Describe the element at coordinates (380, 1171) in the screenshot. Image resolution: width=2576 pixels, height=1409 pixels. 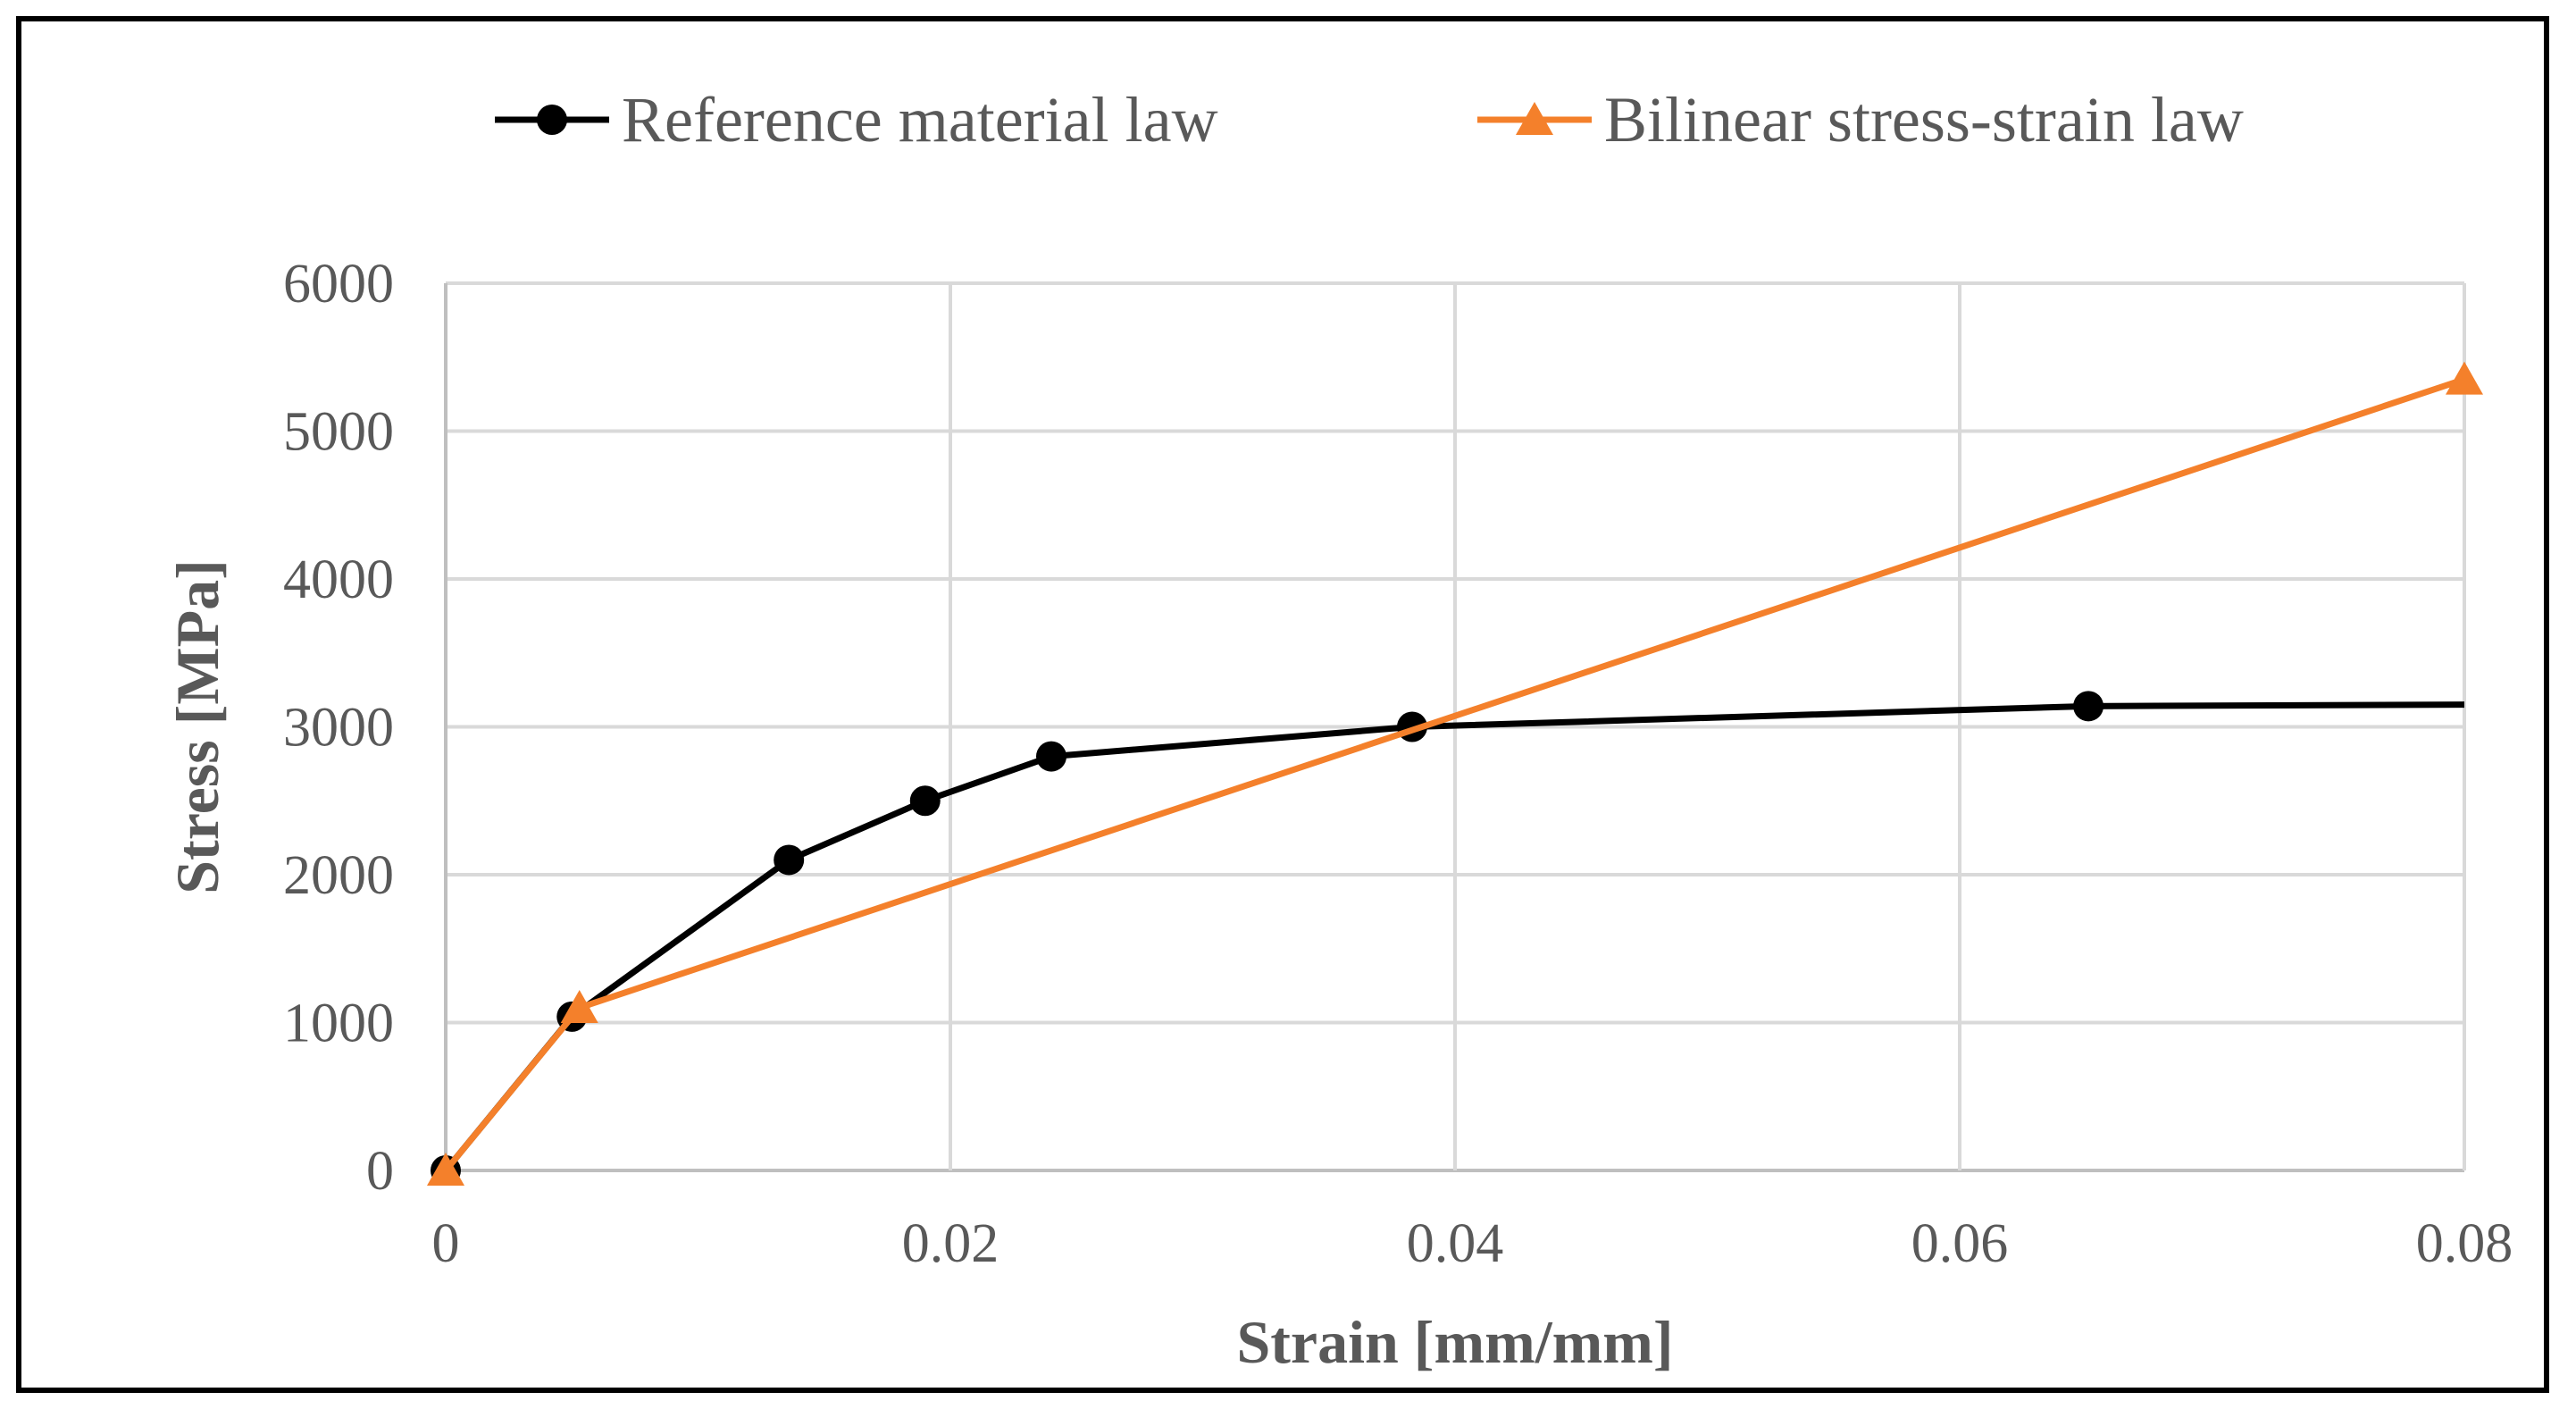
I see `y-tick-label: 0` at that location.